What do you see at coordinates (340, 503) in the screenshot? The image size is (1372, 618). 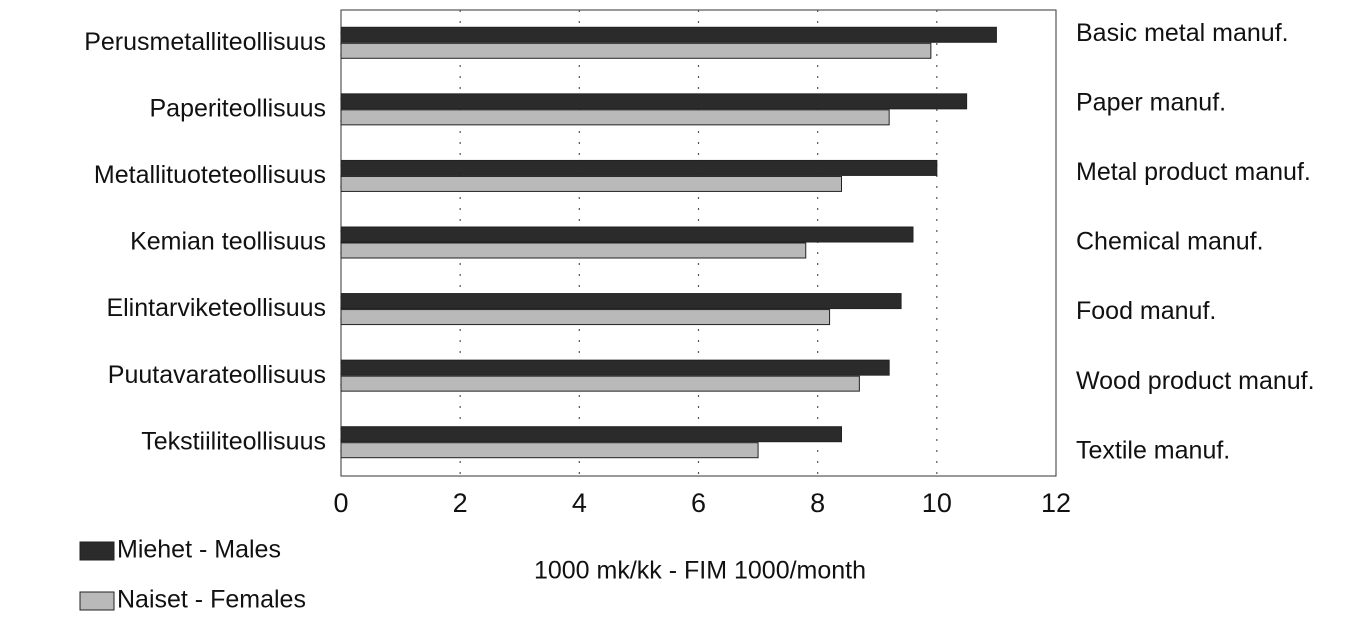 I see `x-tick-label: 0` at bounding box center [340, 503].